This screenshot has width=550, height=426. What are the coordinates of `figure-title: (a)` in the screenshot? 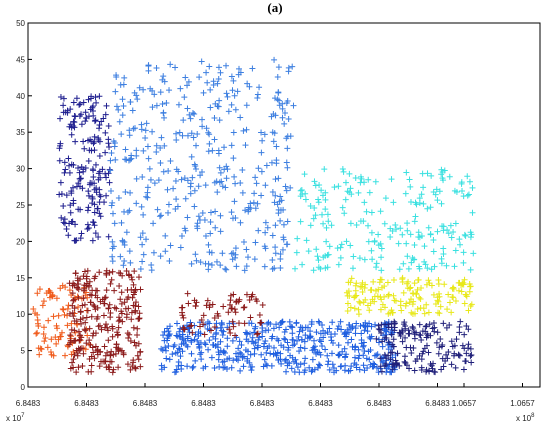 It's located at (275, 7).